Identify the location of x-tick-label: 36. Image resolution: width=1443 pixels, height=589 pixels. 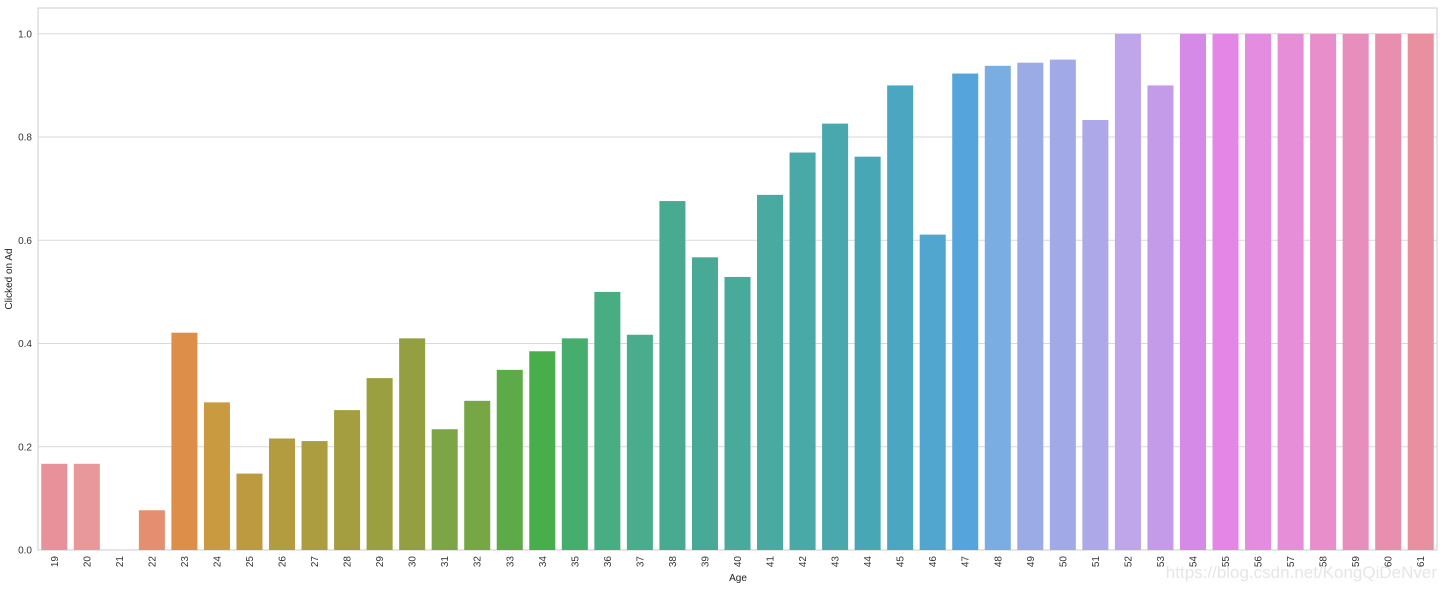
(608, 562).